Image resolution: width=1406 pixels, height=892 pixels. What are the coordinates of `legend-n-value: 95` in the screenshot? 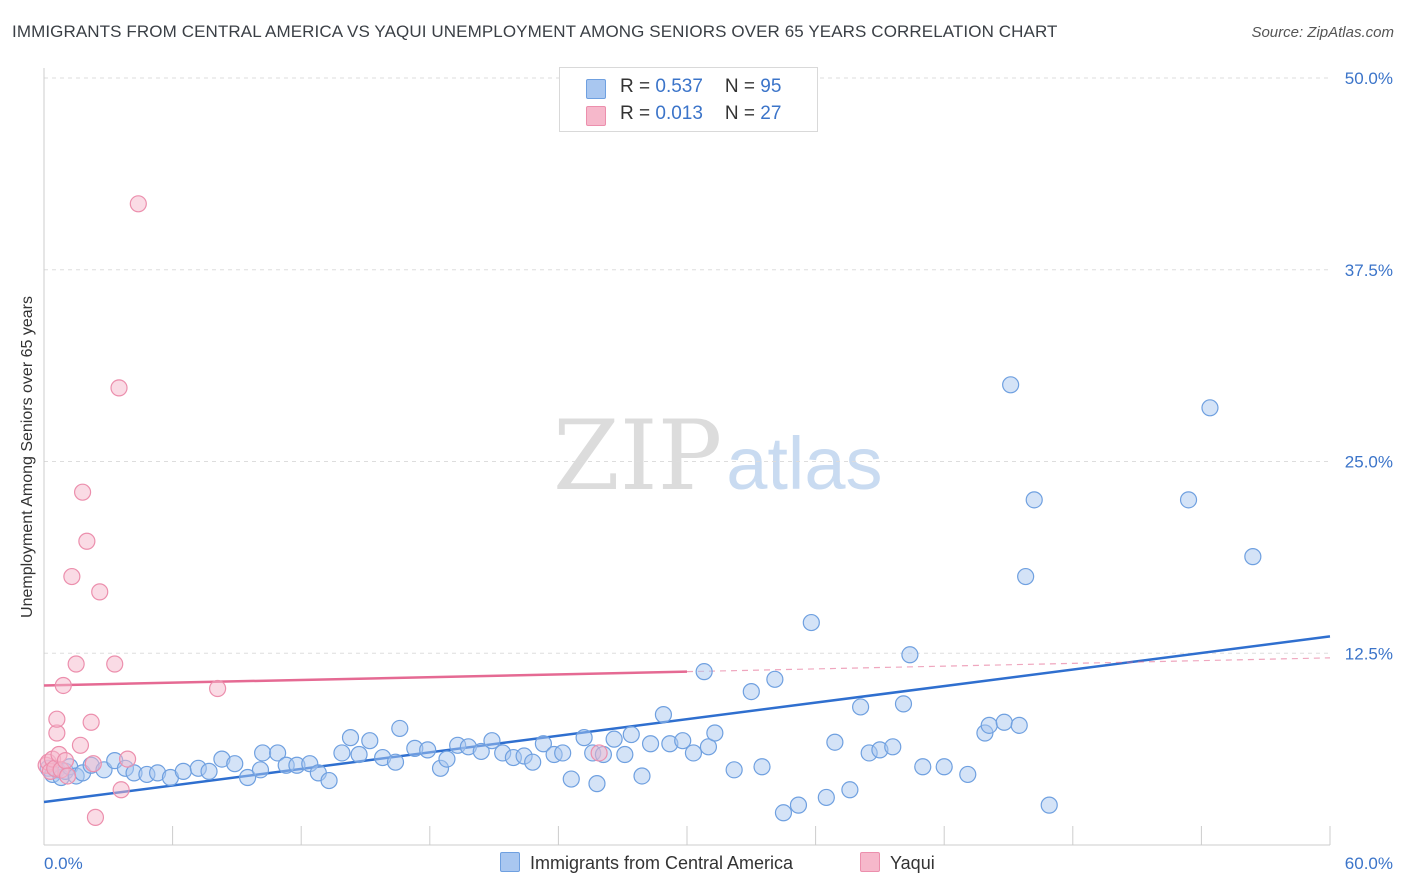 It's located at (771, 86).